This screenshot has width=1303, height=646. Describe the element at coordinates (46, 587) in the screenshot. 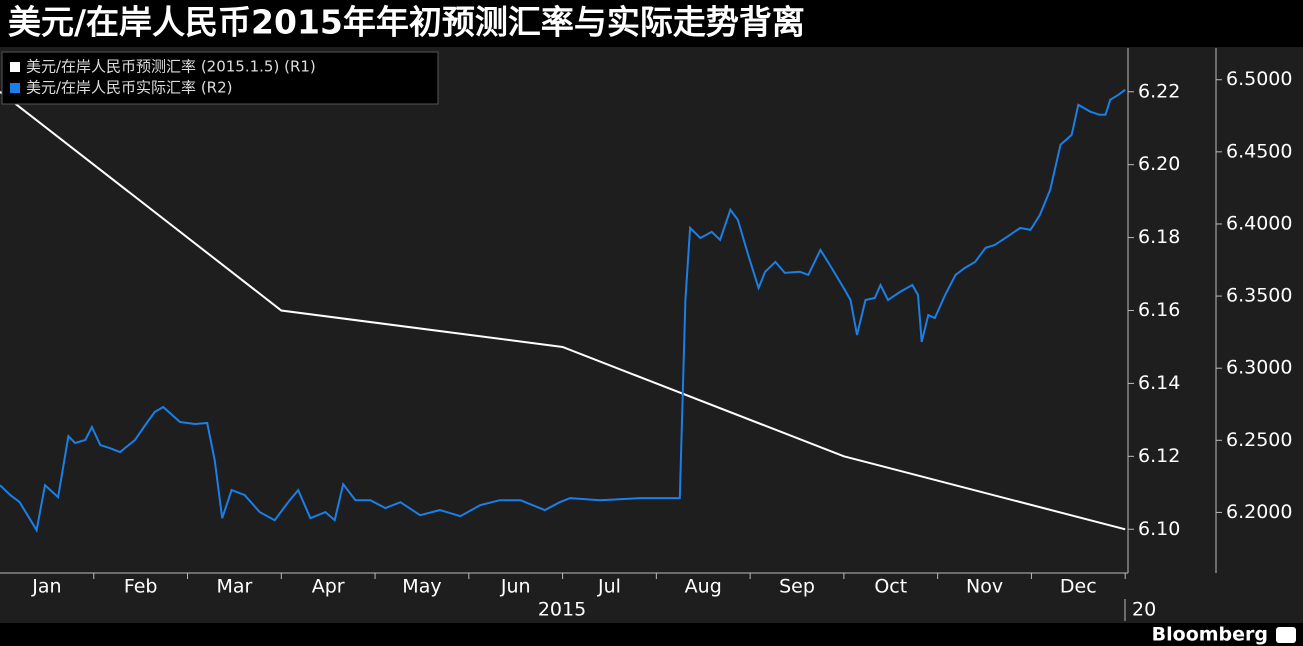

I see `x-tick-label: Jan` at that location.